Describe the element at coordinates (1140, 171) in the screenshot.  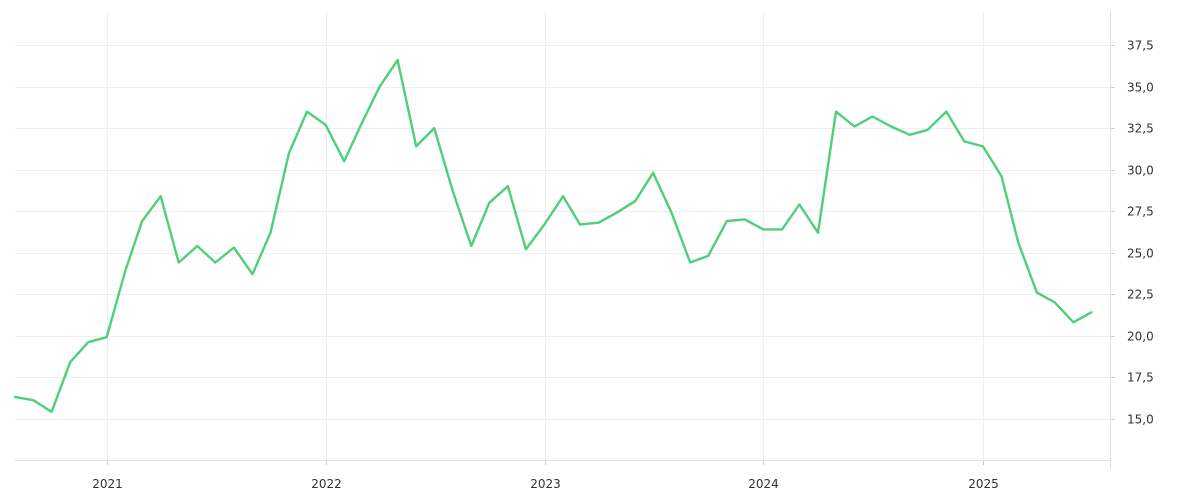
I see `y-tick-label: 30,0` at that location.